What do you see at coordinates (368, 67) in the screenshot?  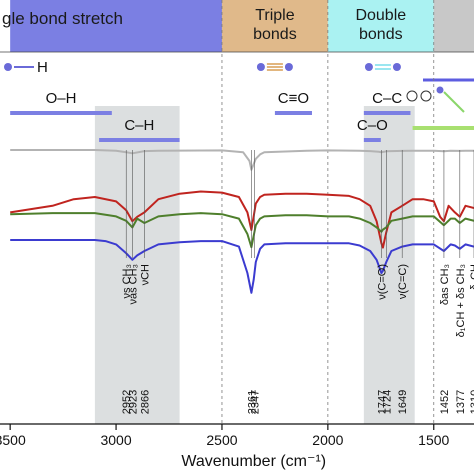 I see `double-bond-icon` at bounding box center [368, 67].